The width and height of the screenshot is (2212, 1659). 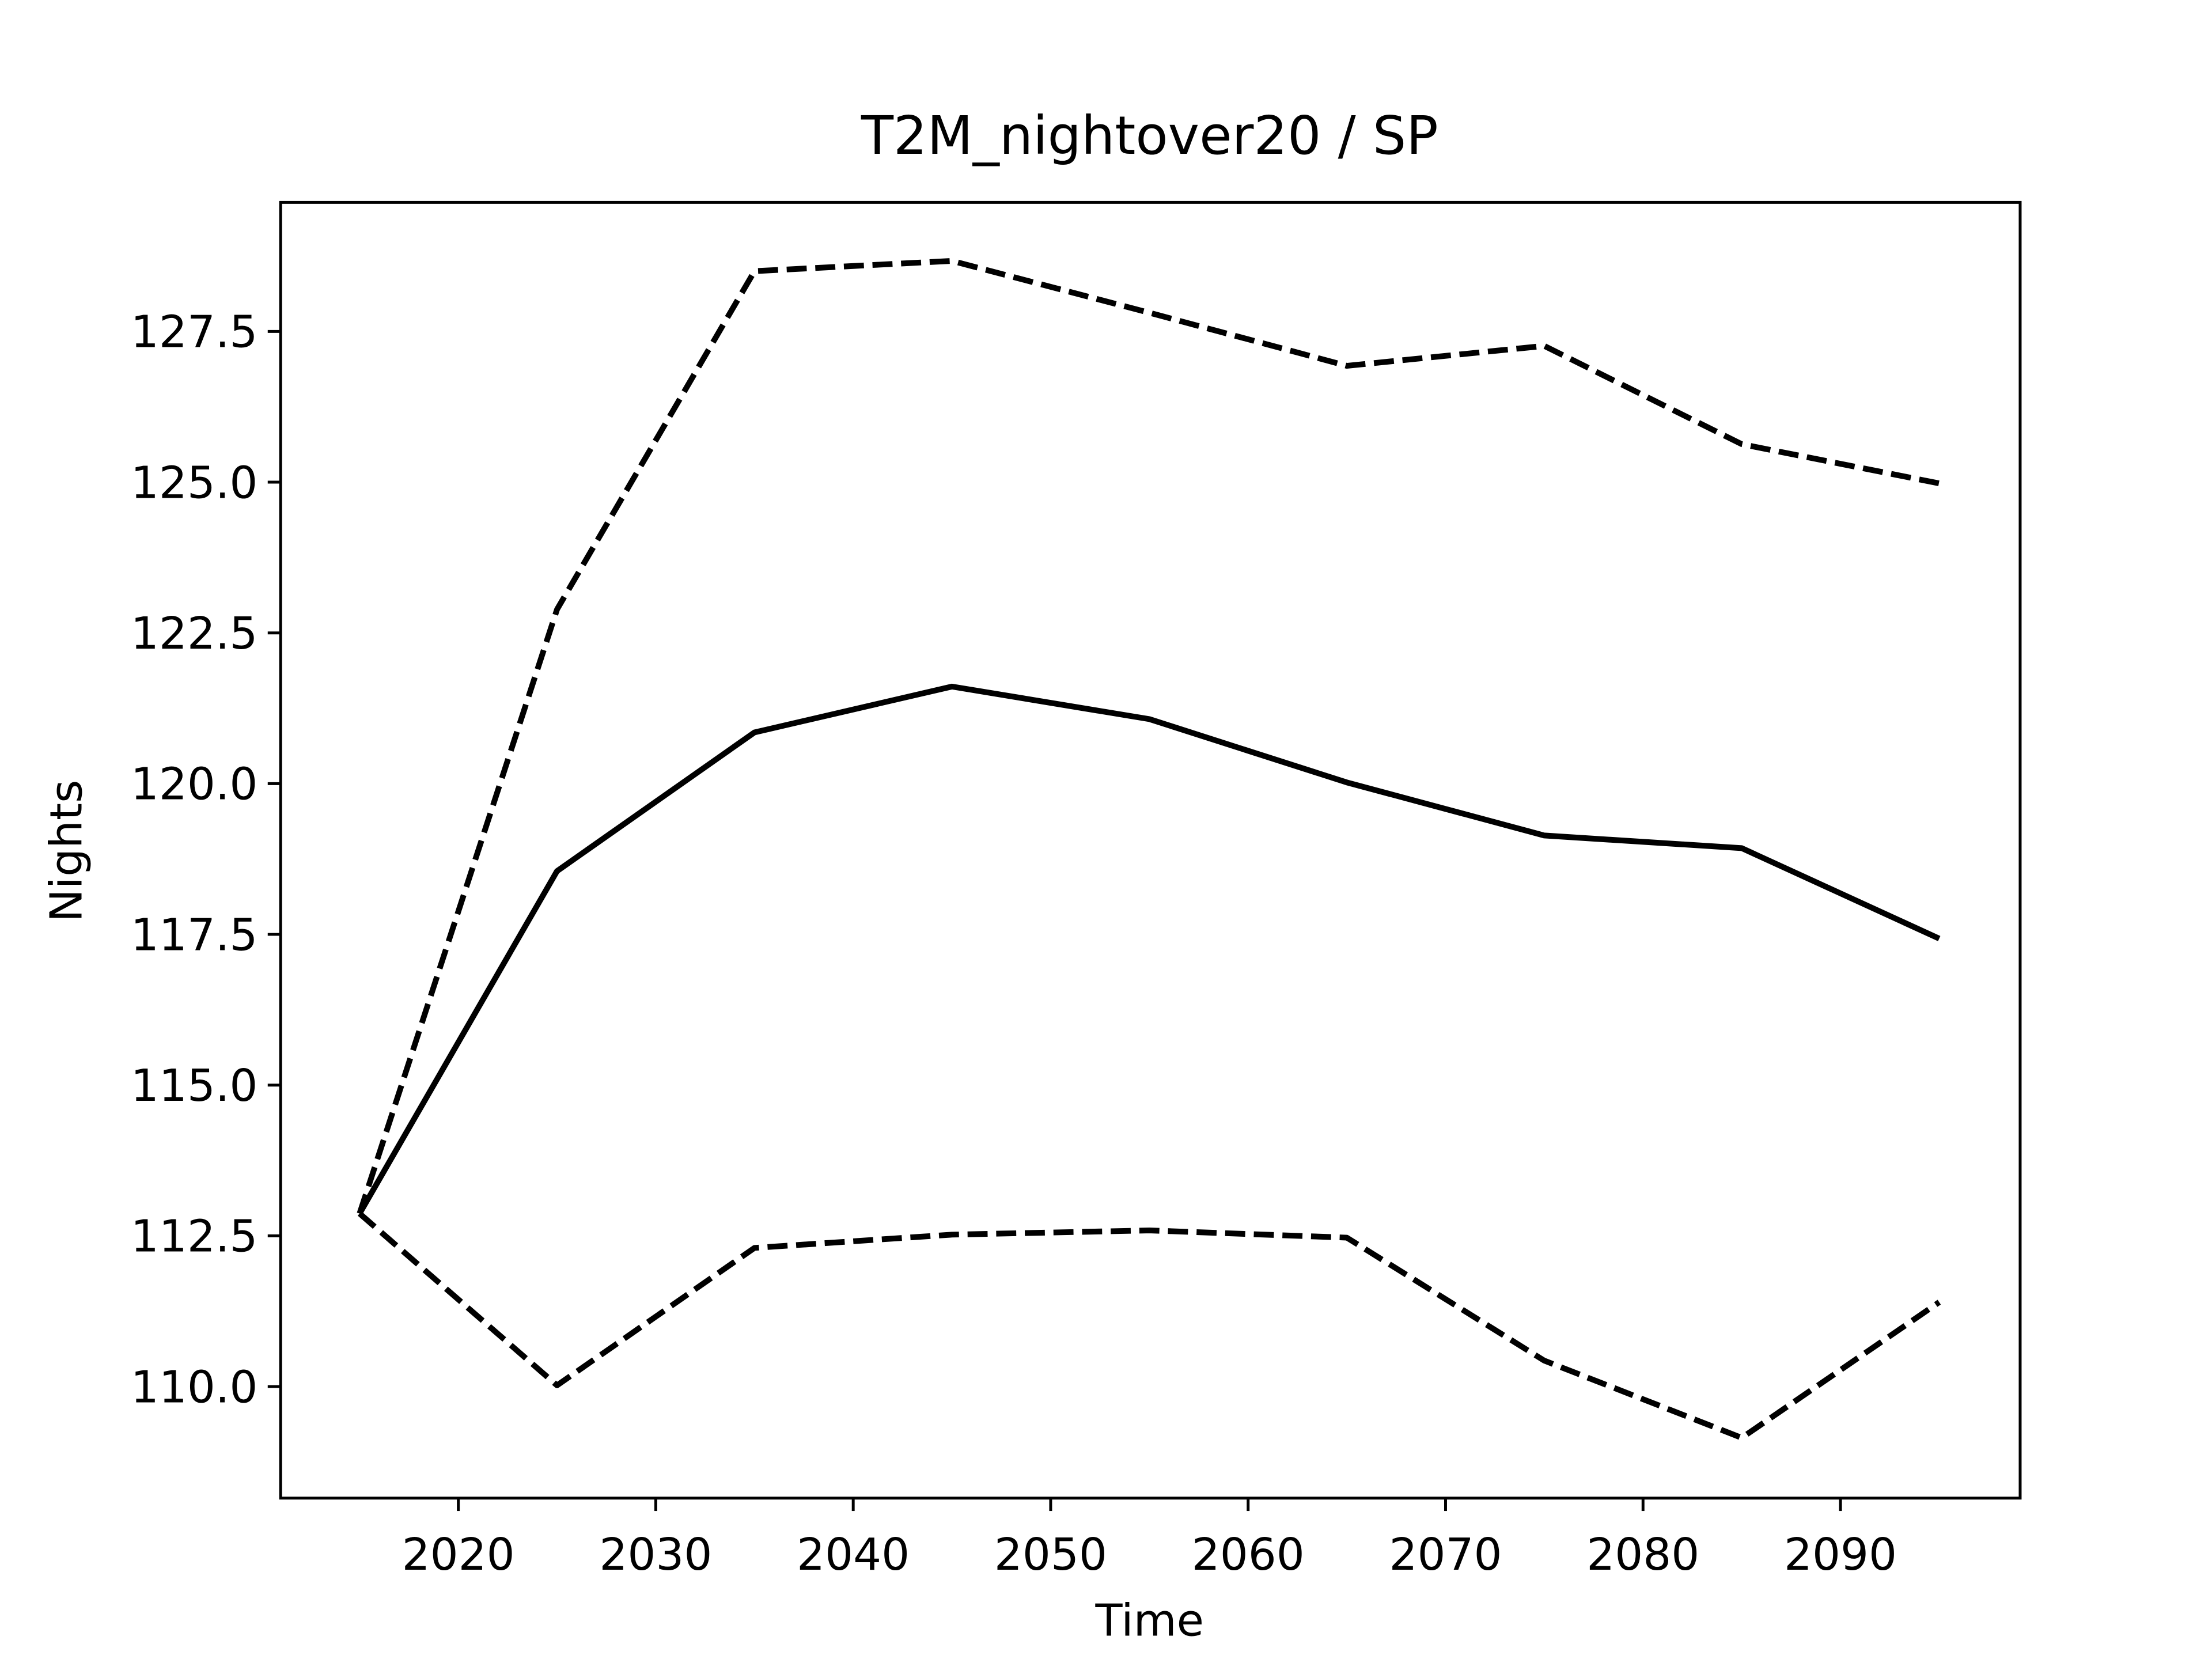 What do you see at coordinates (67, 851) in the screenshot?
I see `y-axis-label: Nights` at bounding box center [67, 851].